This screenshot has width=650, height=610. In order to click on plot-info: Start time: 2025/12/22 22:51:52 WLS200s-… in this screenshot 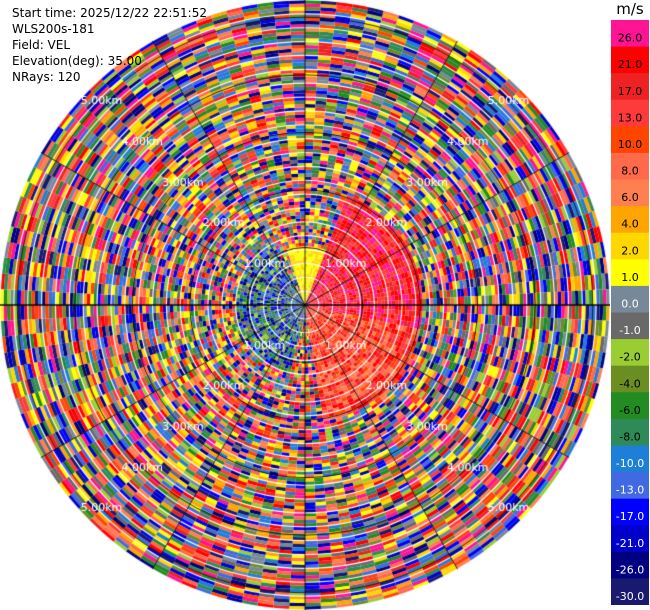, I will do `click(109, 45)`.